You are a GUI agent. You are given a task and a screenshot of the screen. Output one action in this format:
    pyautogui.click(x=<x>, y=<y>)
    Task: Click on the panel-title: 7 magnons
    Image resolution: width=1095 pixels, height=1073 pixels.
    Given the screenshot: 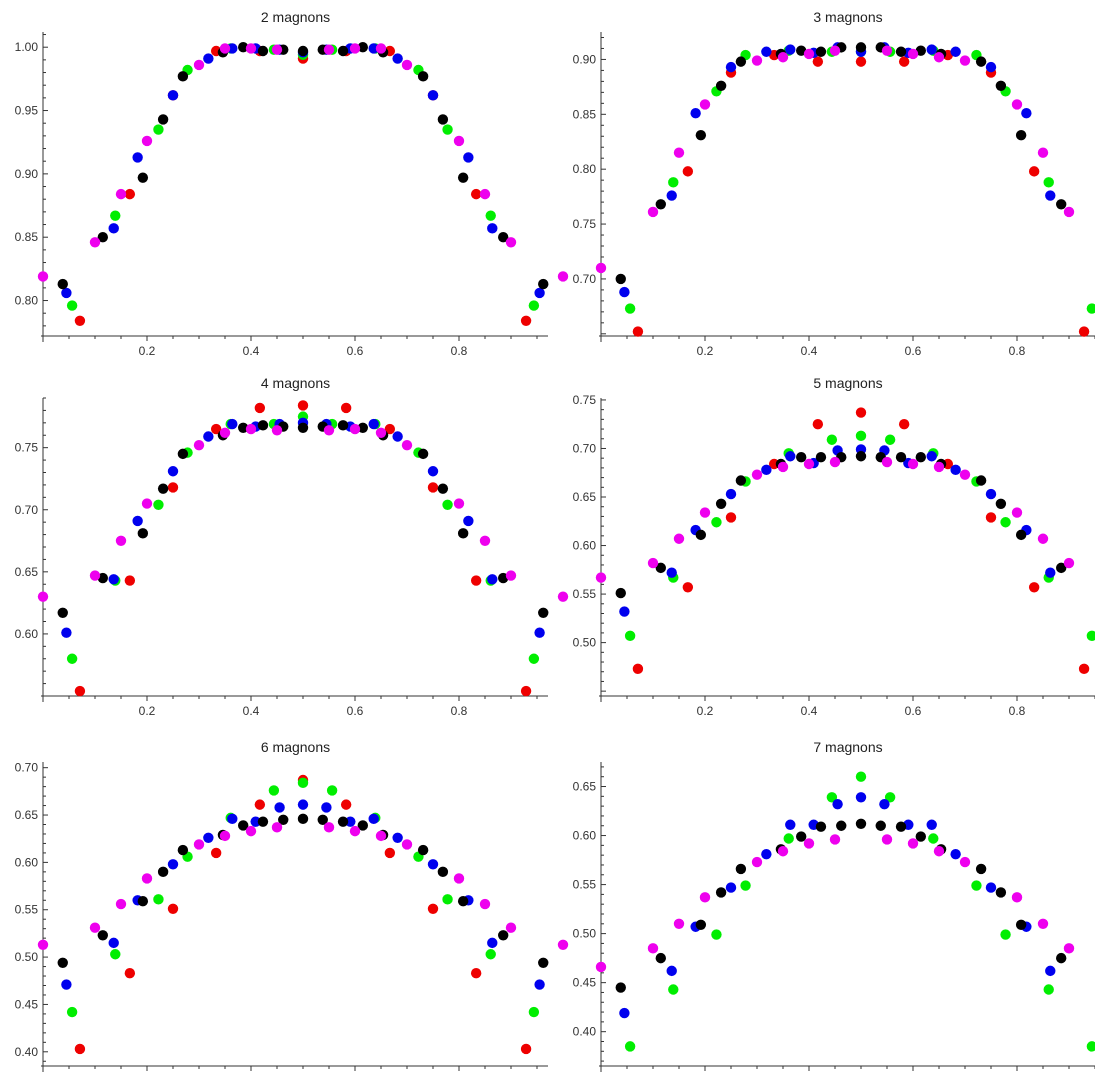 What is the action you would take?
    pyautogui.click(x=847, y=747)
    